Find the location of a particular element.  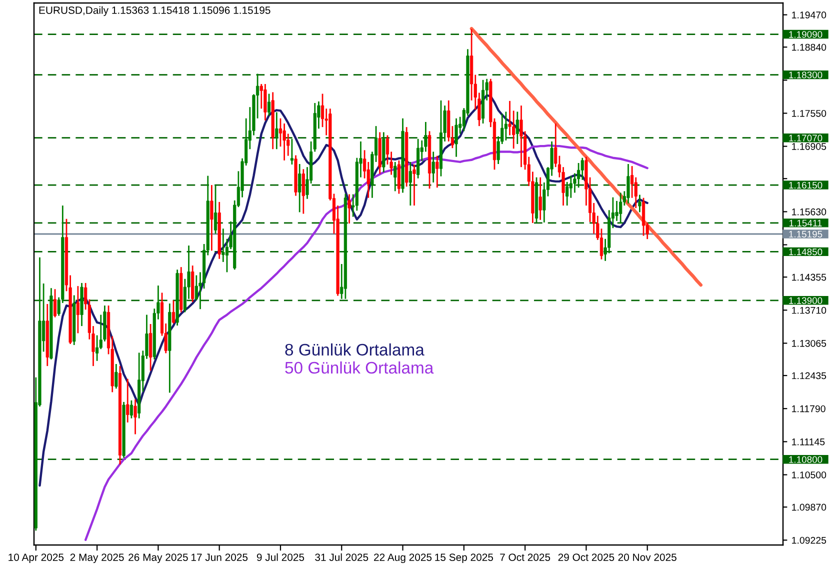

y-tick-label: 1.10500 is located at coordinates (809, 474).